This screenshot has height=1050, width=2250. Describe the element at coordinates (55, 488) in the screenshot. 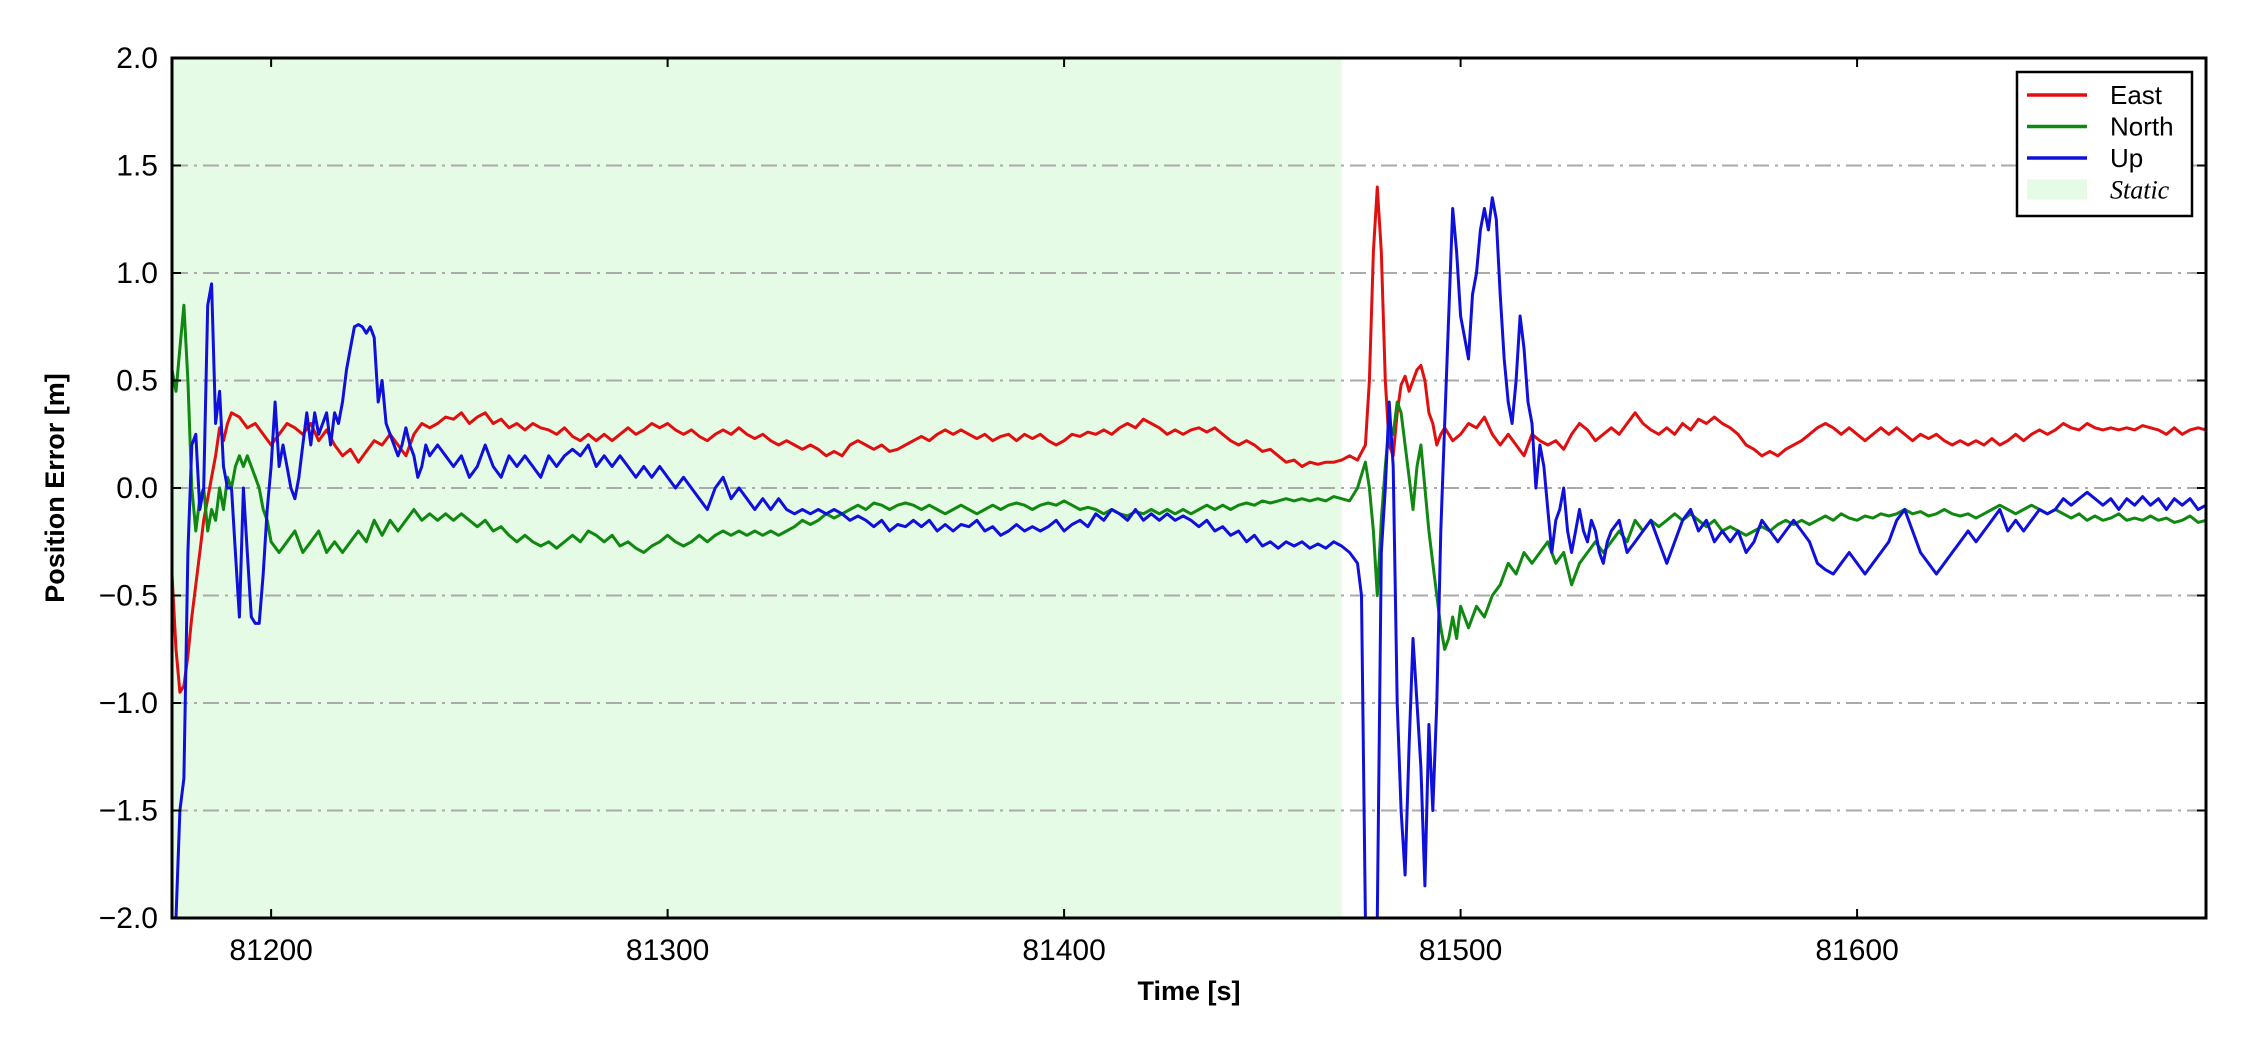

I see `y-axis-label: Position Error [m]` at that location.